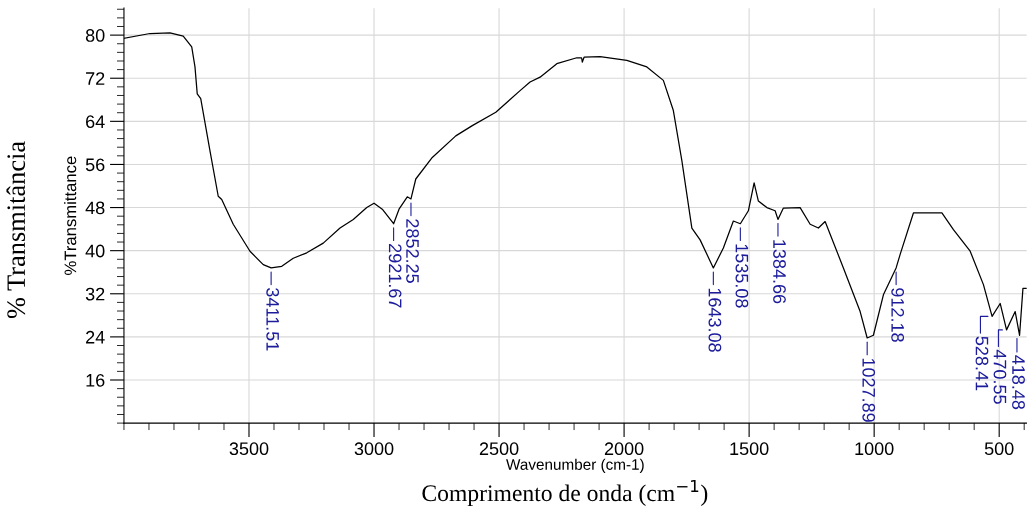 The height and width of the screenshot is (511, 1027). Describe the element at coordinates (95, 165) in the screenshot. I see `y-tick-label: 56` at that location.